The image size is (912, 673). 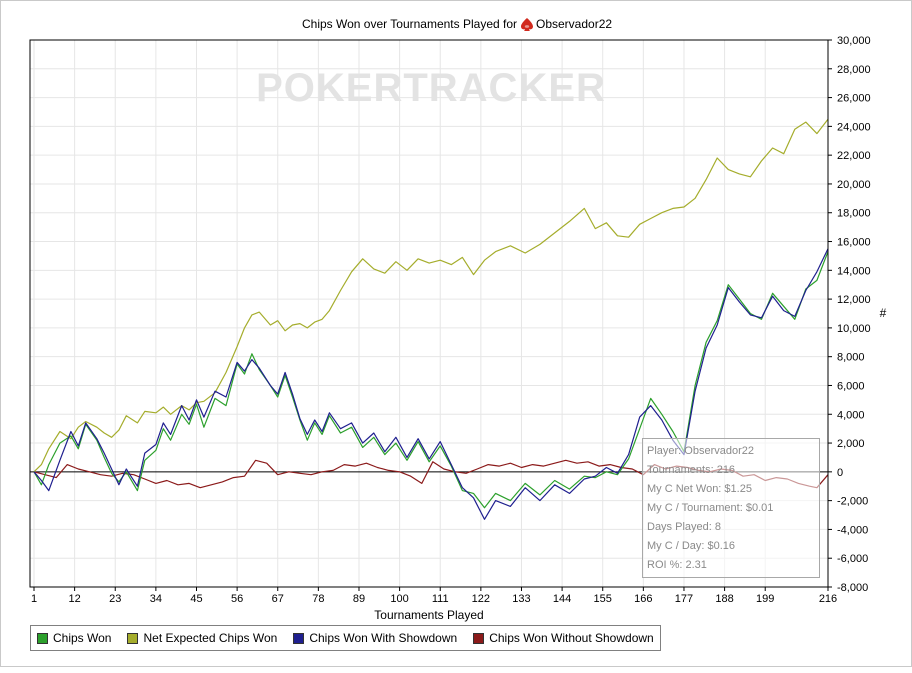 I want to click on chart-title: Chips Won over Tournaments Played for, so click(x=409, y=24).